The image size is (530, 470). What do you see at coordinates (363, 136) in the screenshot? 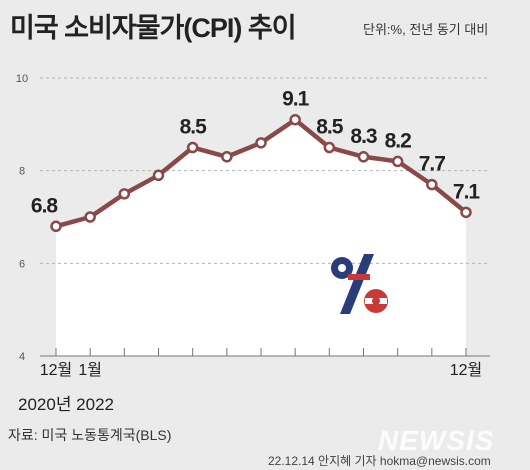
I see `data-label: 8.3` at bounding box center [363, 136].